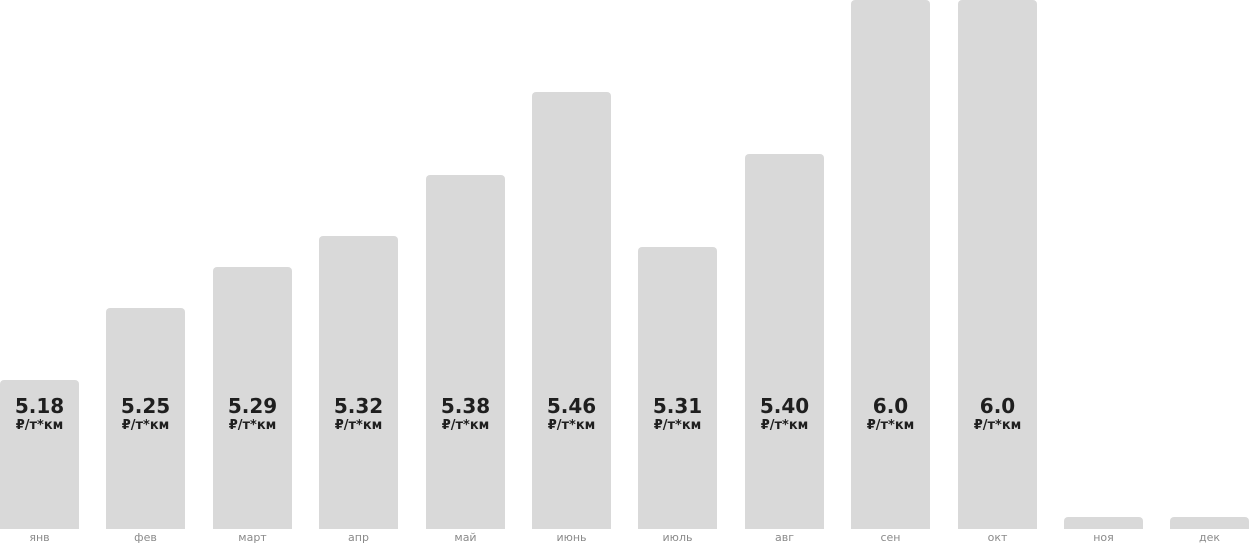  What do you see at coordinates (677, 425) in the screenshot?
I see `unit-label-7: ₽/т*км` at bounding box center [677, 425].